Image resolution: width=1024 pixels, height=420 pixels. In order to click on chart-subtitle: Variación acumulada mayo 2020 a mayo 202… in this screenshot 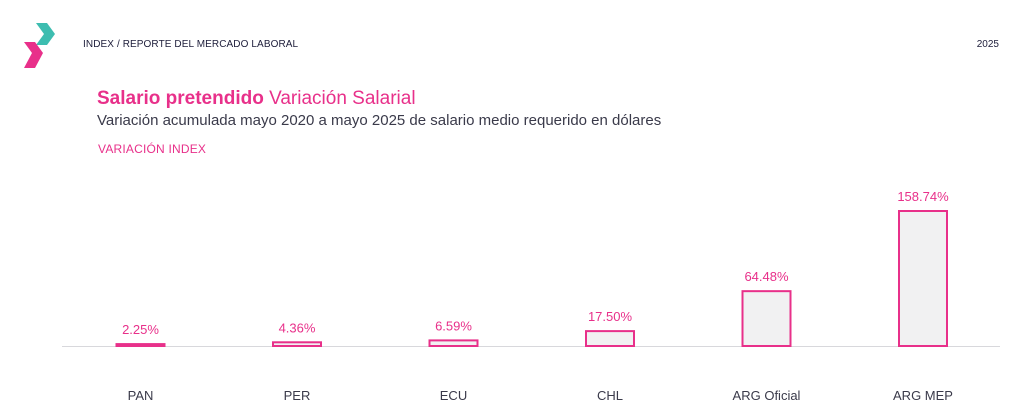, I will do `click(379, 120)`.